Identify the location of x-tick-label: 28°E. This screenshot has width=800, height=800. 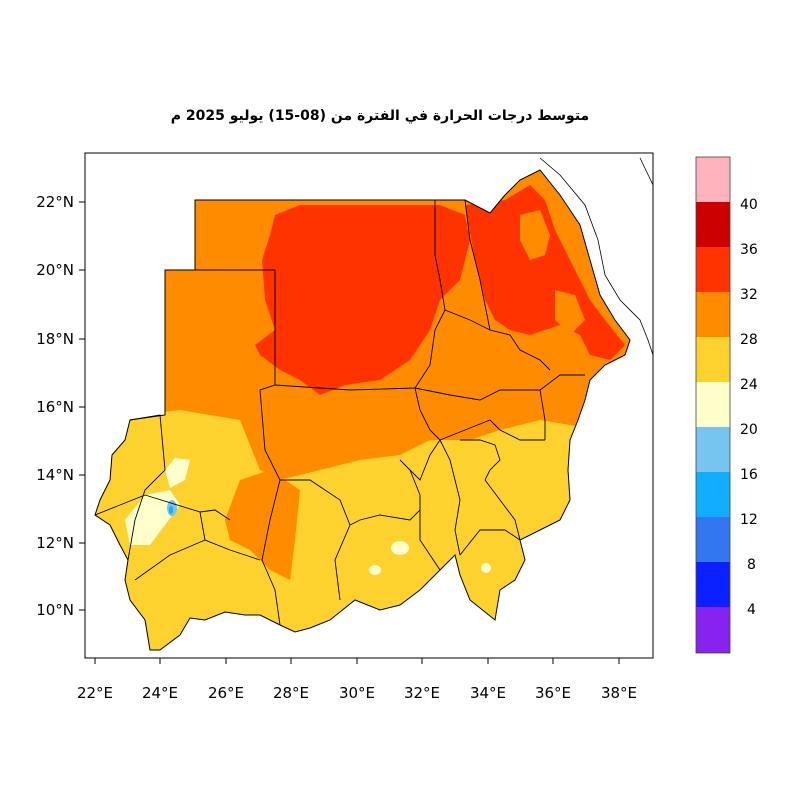
(291, 693).